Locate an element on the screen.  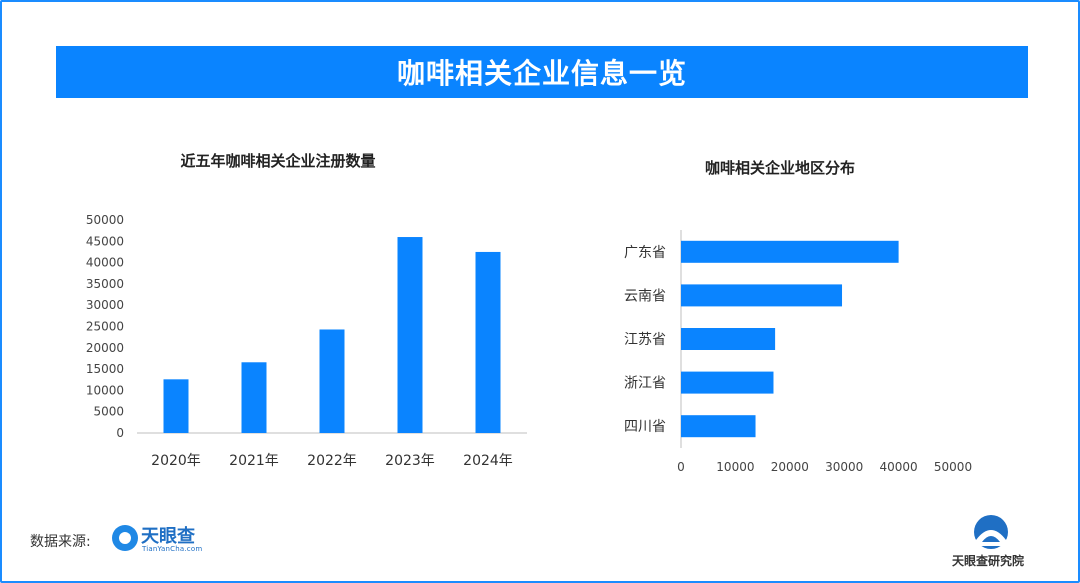
bar-浙江省 is located at coordinates (727, 382).